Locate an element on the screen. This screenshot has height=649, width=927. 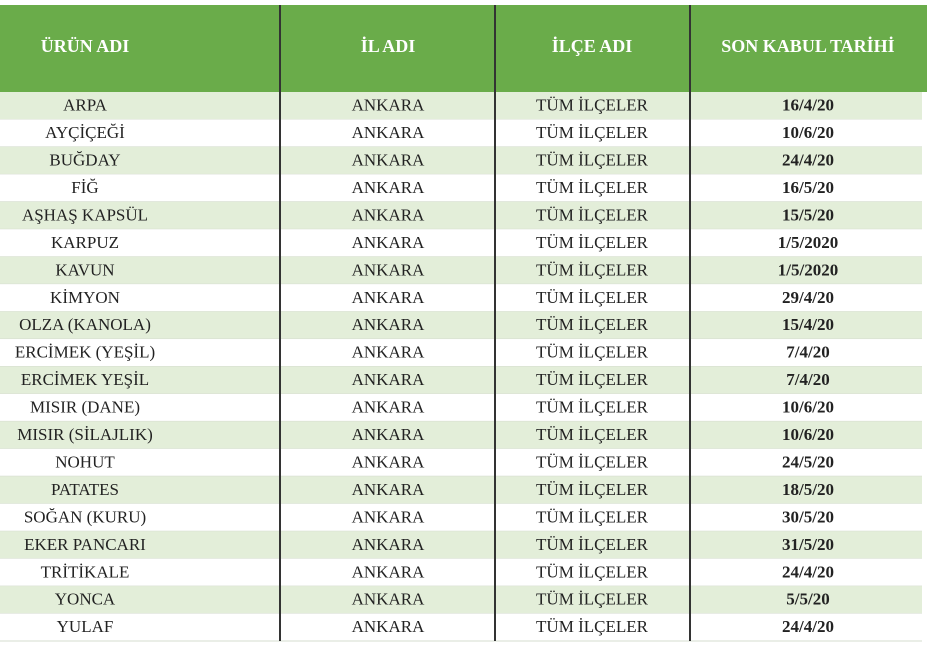
cell: ERCİMEK YEŞİL is located at coordinates (85, 379).